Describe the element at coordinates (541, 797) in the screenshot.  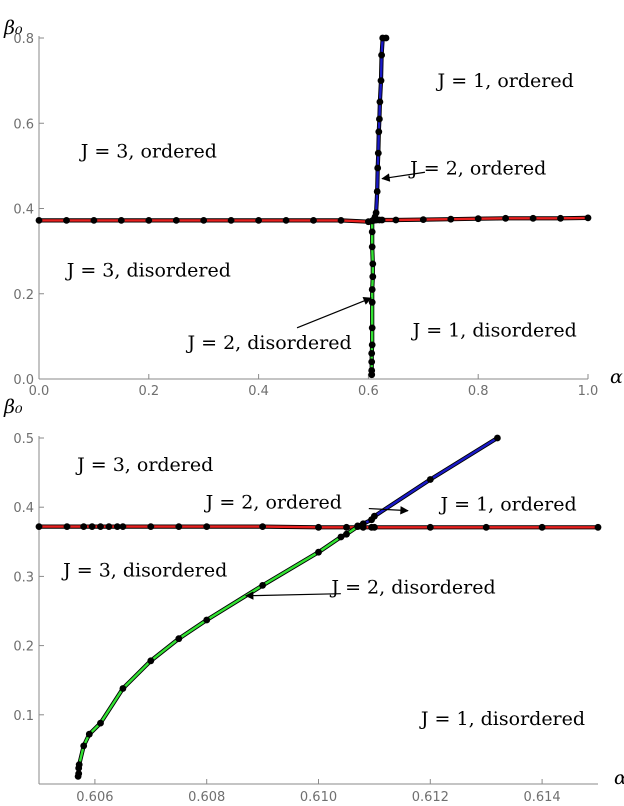
I see `x-tick-label: 0.614` at that location.